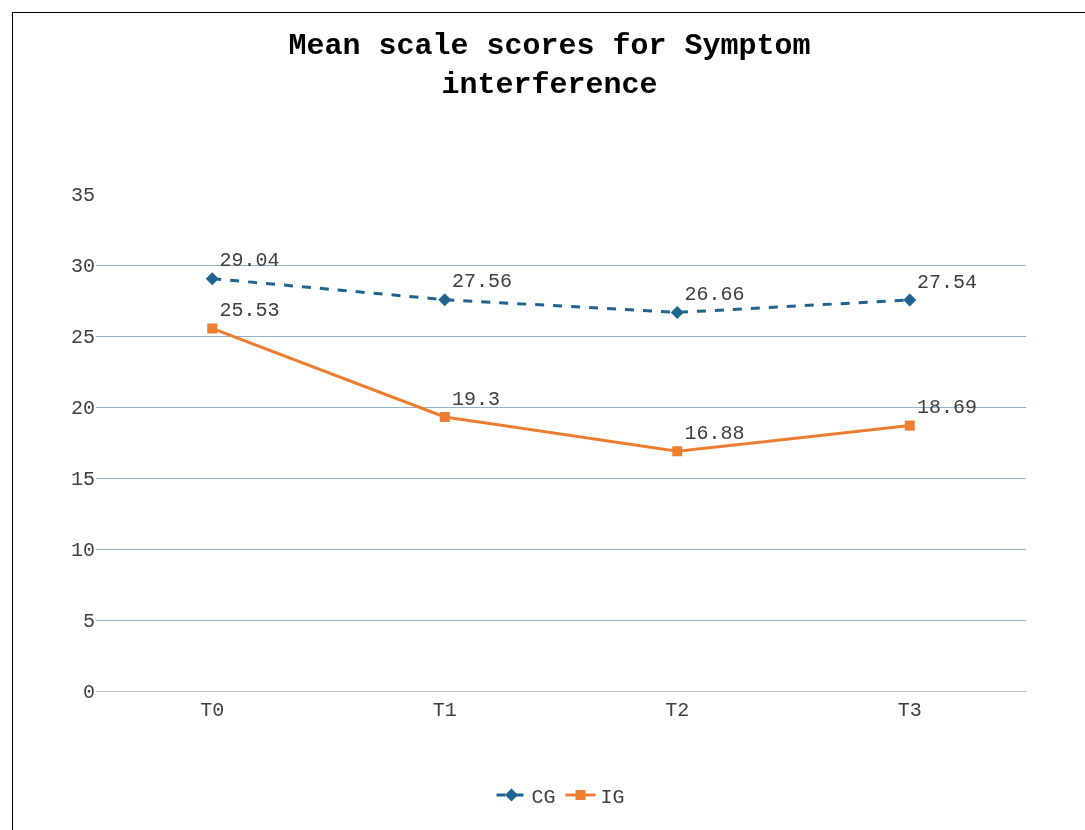 This screenshot has height=830, width=1085. I want to click on data-label: 26.66, so click(714, 295).